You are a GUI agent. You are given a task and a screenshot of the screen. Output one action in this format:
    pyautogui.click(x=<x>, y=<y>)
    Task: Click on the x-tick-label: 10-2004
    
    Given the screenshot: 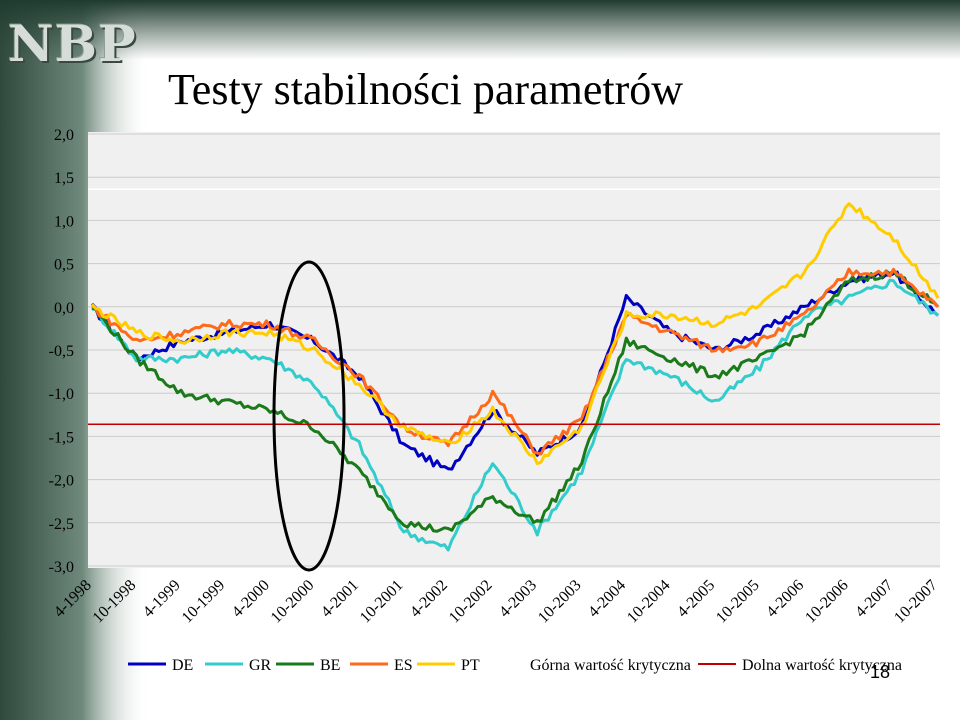 What is the action you would take?
    pyautogui.click(x=649, y=602)
    